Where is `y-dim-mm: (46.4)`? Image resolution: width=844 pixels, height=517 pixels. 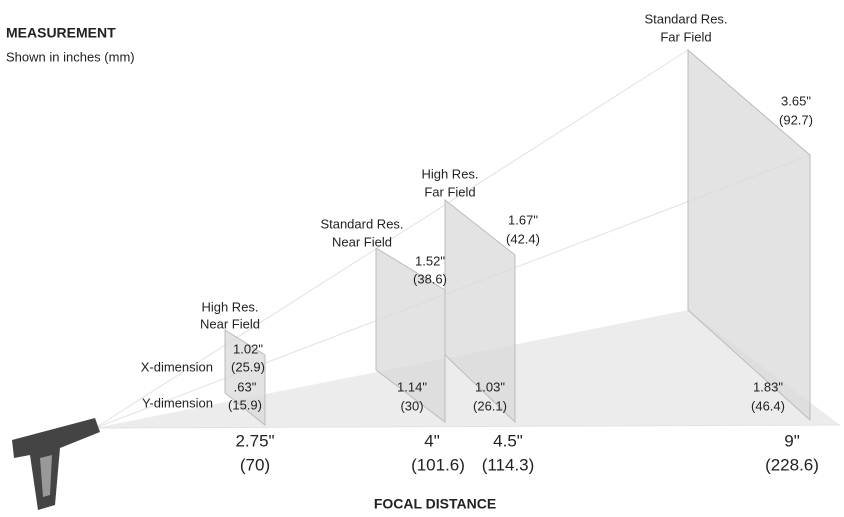
y-dim-mm: (46.4) is located at coordinates (768, 405).